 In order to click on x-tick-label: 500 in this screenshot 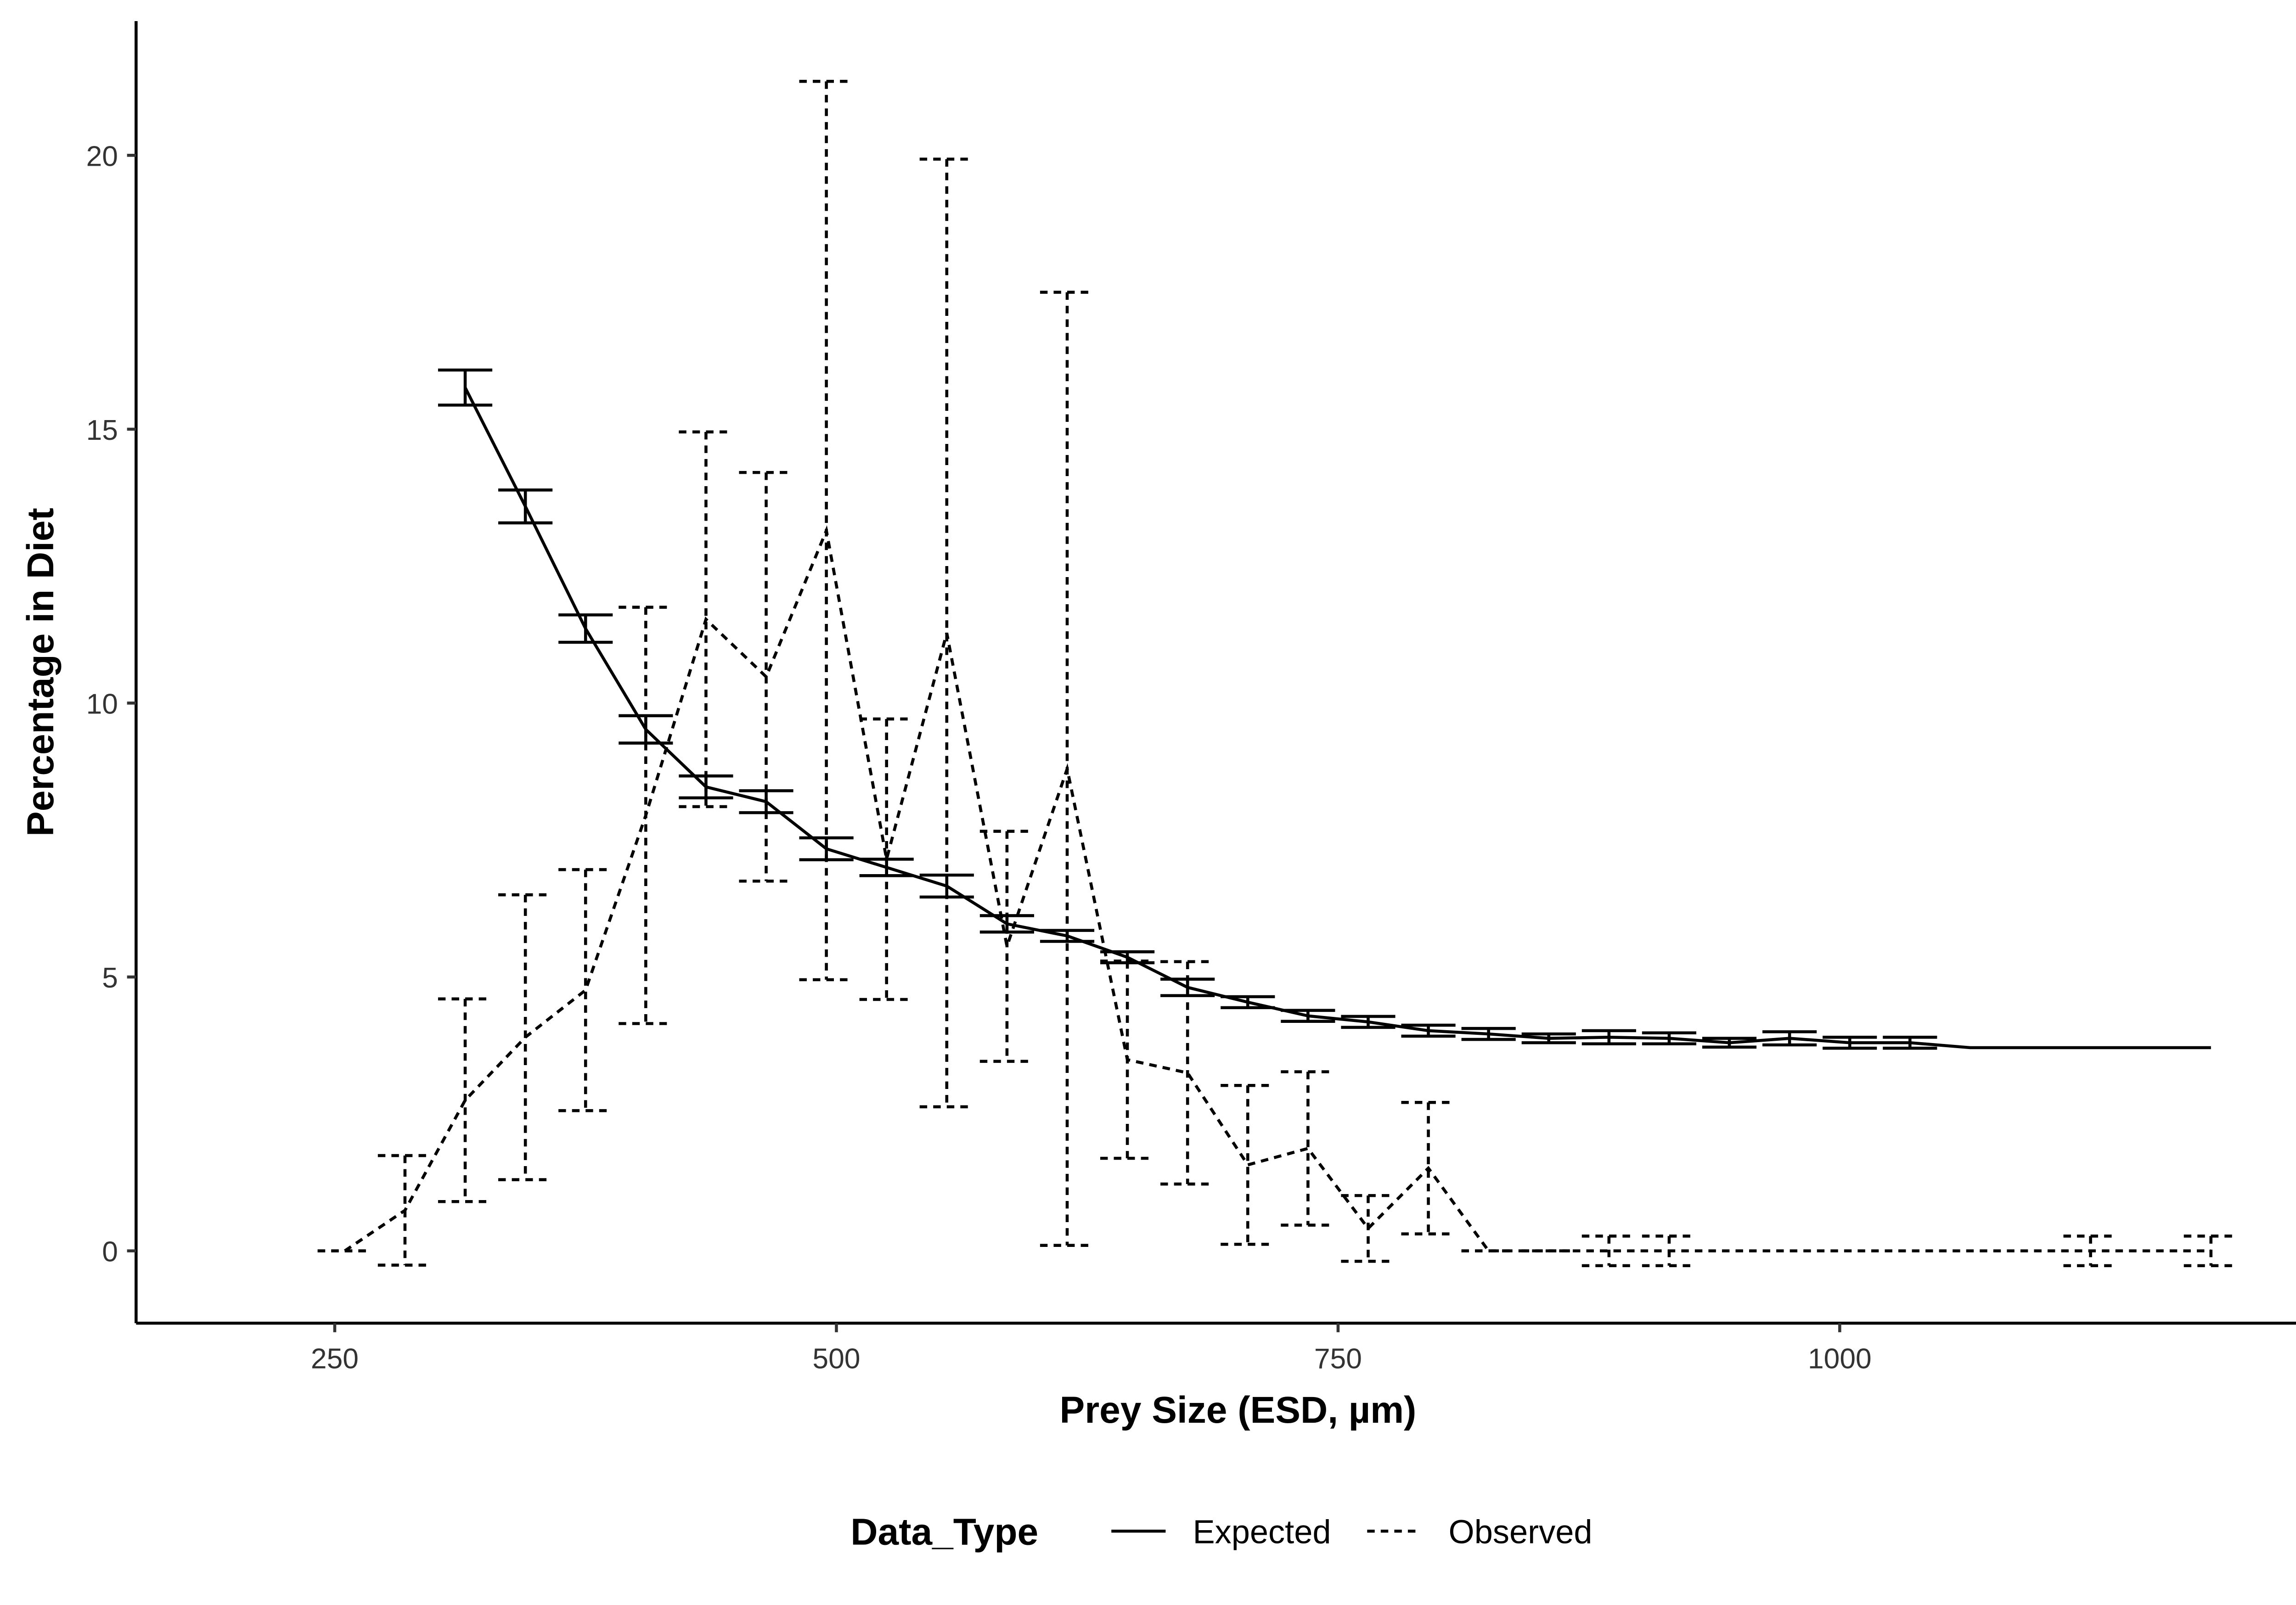, I will do `click(836, 1359)`.